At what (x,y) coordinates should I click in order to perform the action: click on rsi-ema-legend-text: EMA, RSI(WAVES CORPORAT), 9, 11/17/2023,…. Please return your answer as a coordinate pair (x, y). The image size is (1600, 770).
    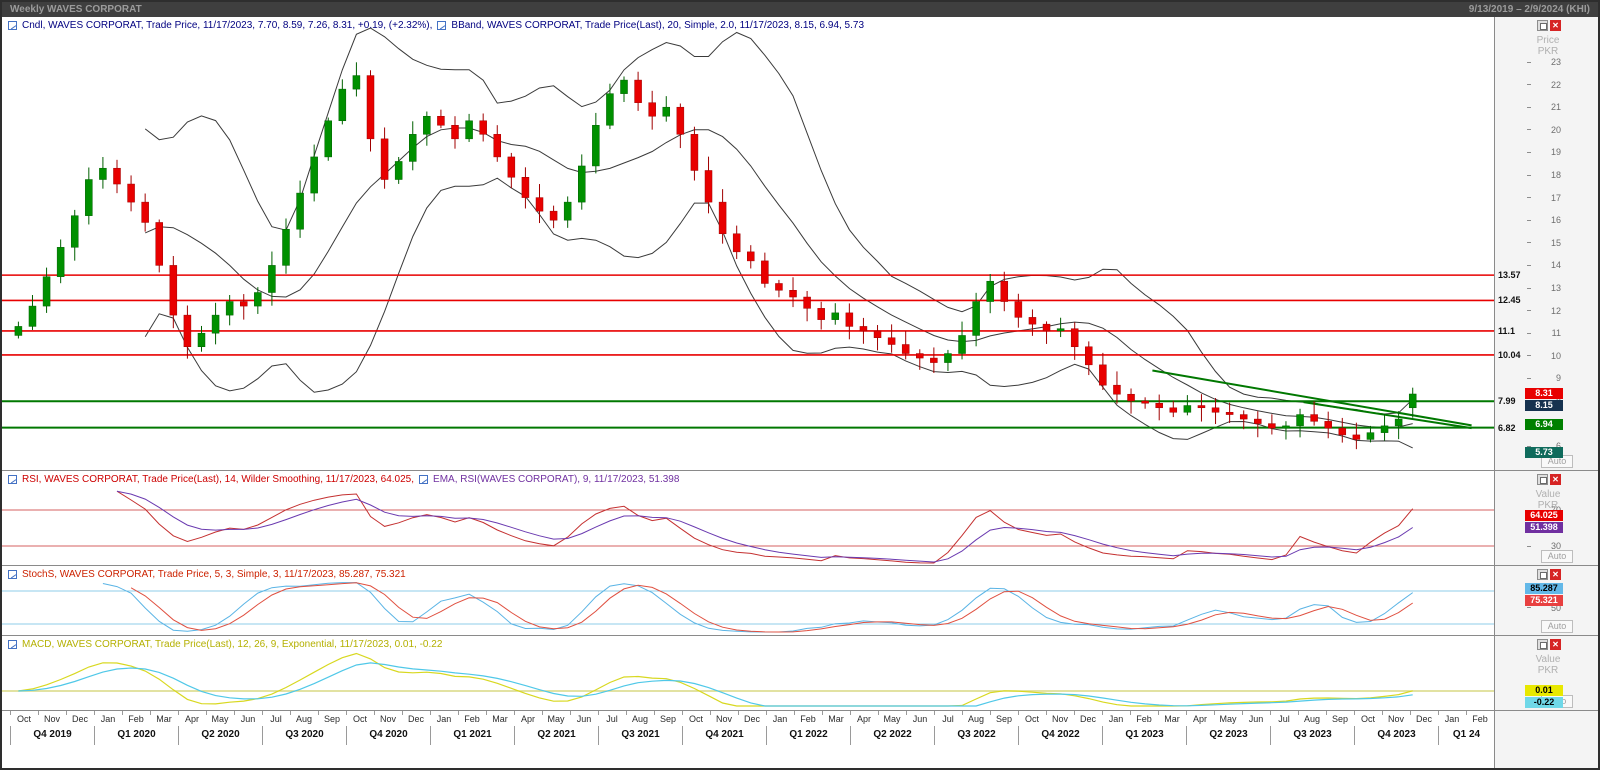
    Looking at the image, I should click on (556, 479).